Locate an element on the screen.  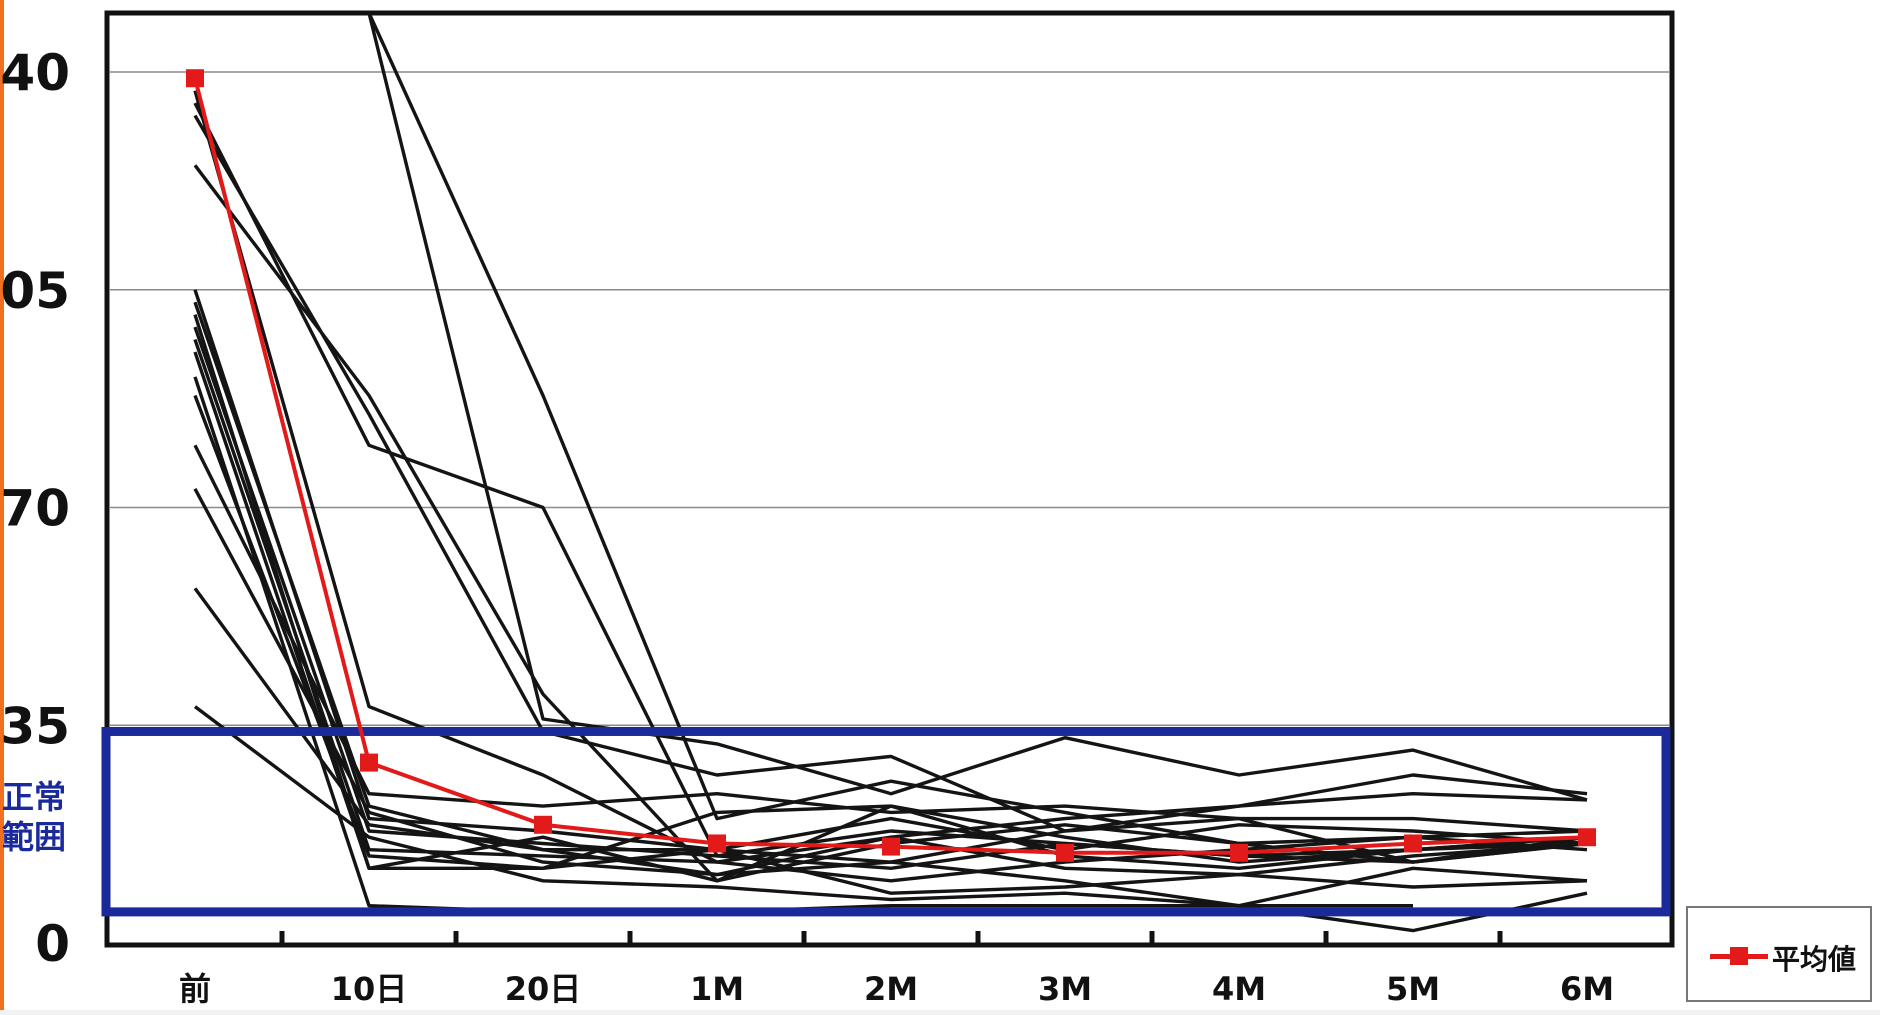
y-tick-label-70: 70 is located at coordinates (35, 509).